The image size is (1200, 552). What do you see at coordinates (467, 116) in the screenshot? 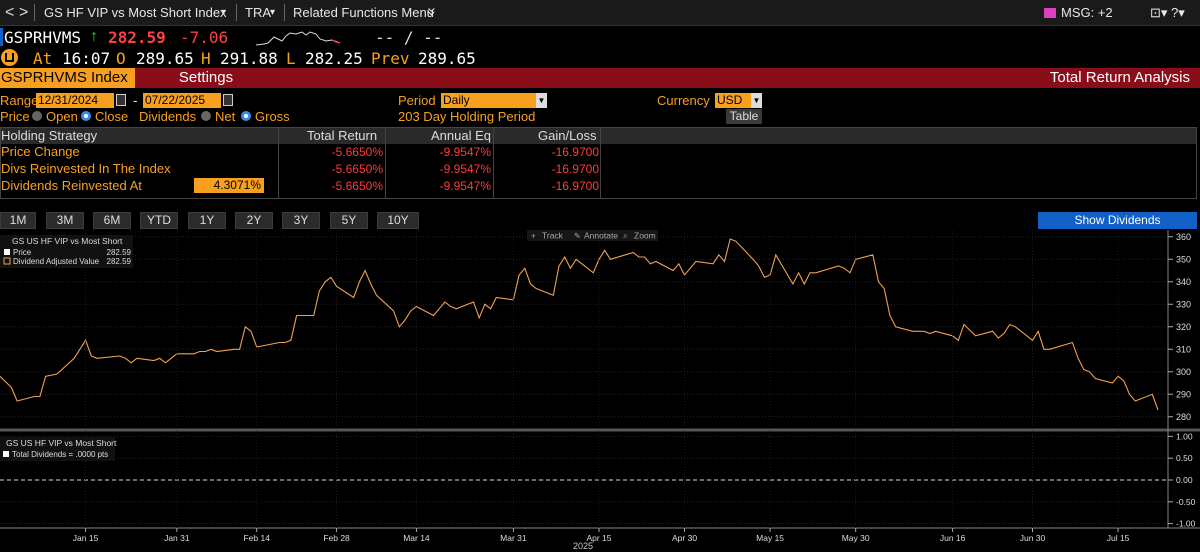
I see `holding-period-text: 203 Day Holding Period` at bounding box center [467, 116].